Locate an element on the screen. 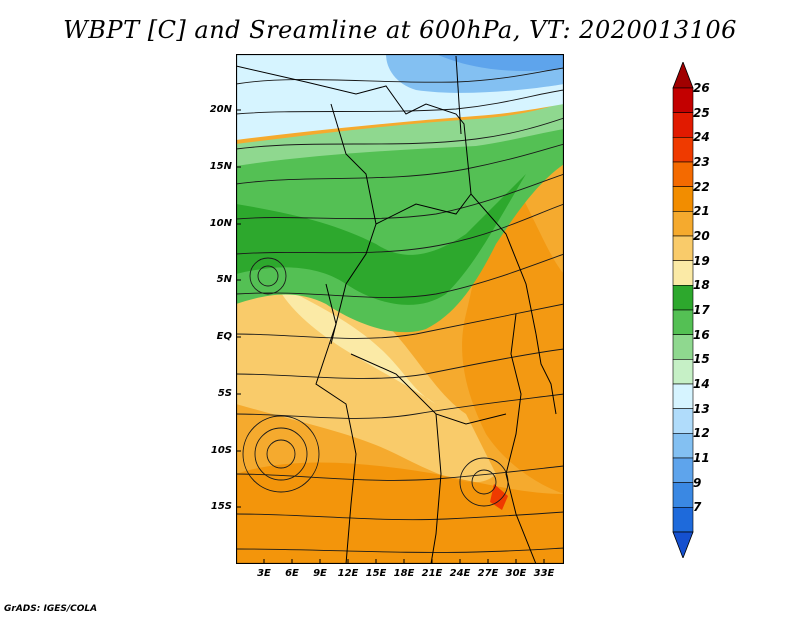 Image resolution: width=800 pixels, height=618 pixels. colorbar-label: 7 is located at coordinates (697, 507).